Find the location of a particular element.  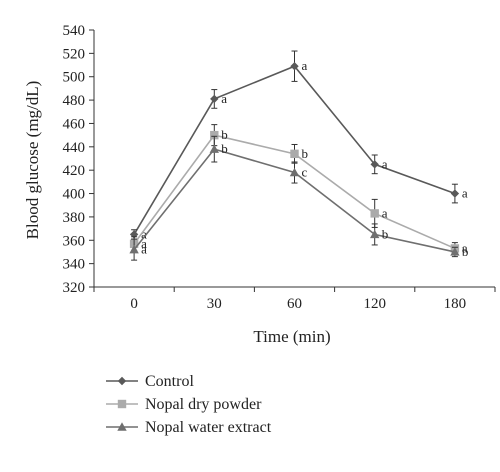

x-tick-label: 180 is located at coordinates (455, 304).